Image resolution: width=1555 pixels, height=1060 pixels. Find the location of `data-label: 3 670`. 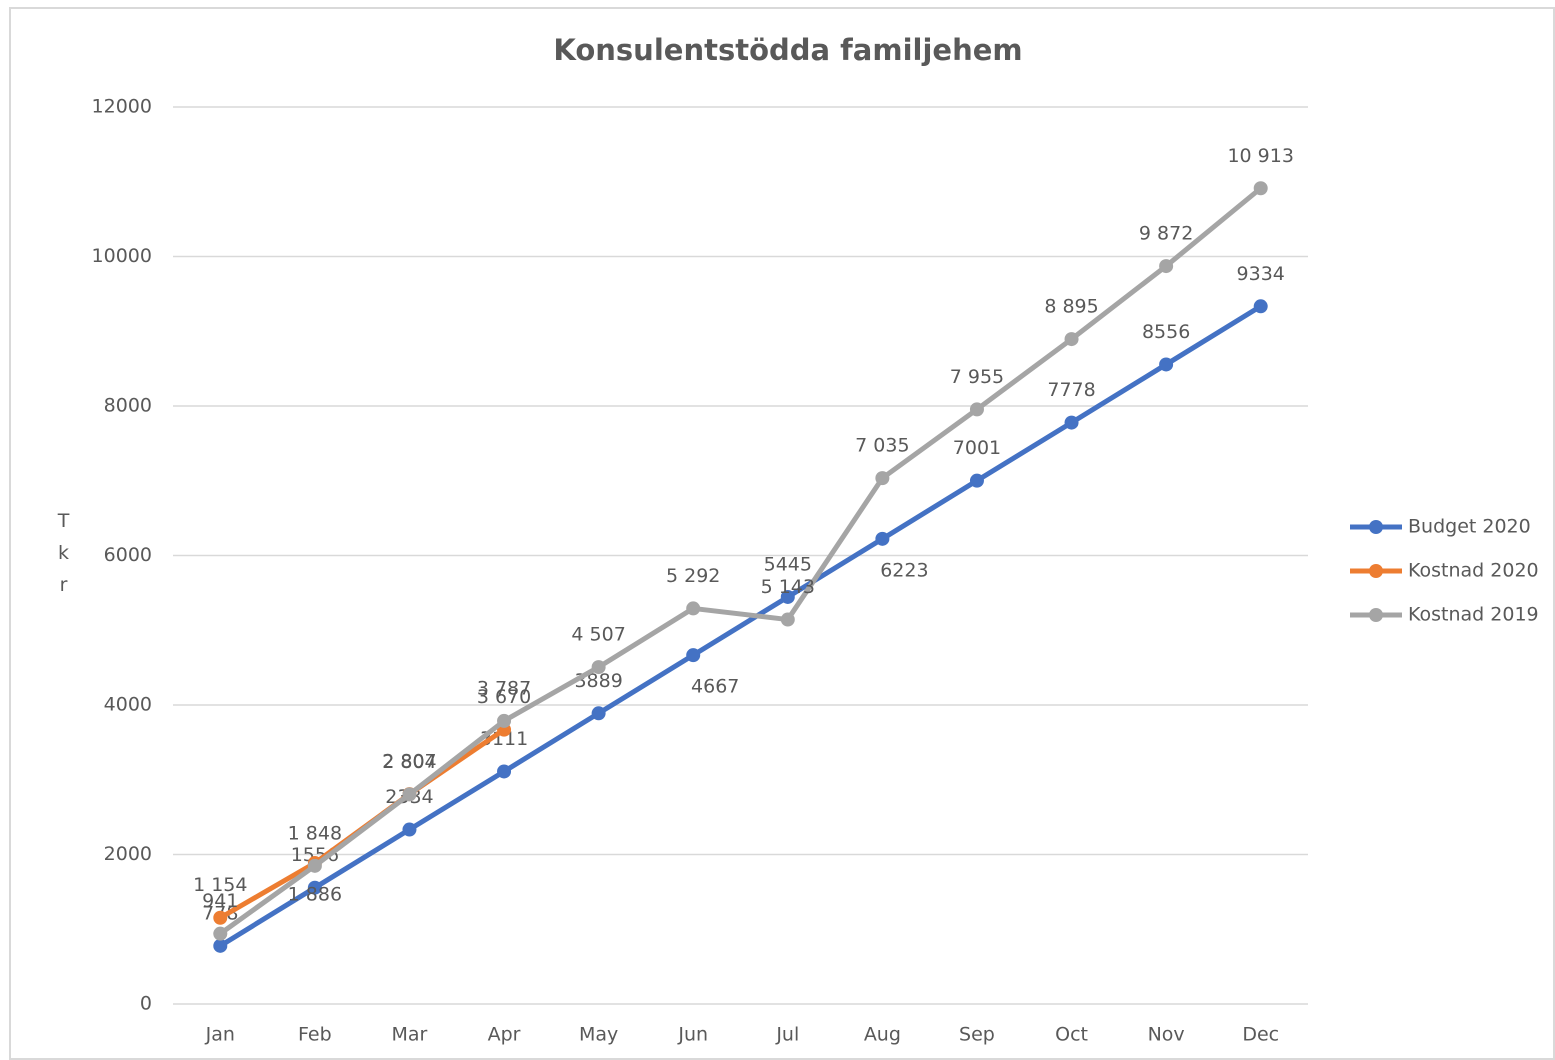

data-label: 3 670 is located at coordinates (504, 697).